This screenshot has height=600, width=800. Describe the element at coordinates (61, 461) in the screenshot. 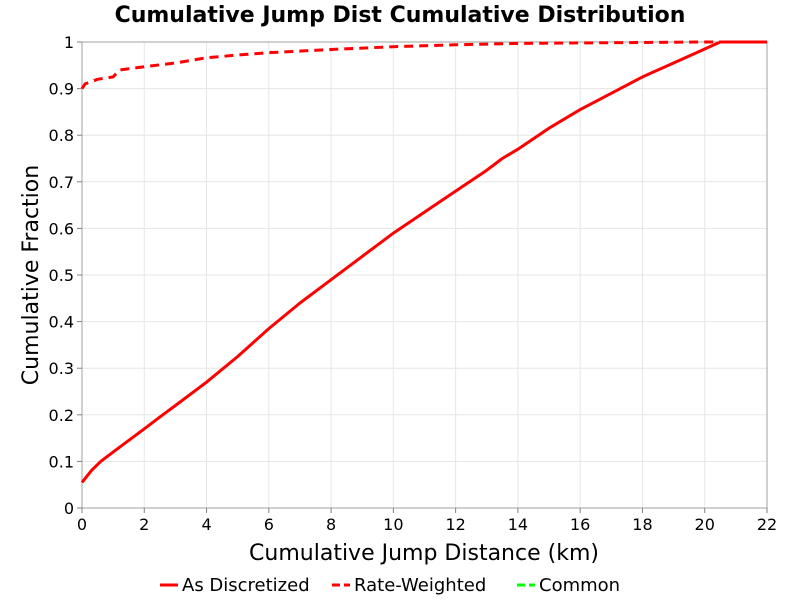

I see `y-tick-label: 0.1` at that location.